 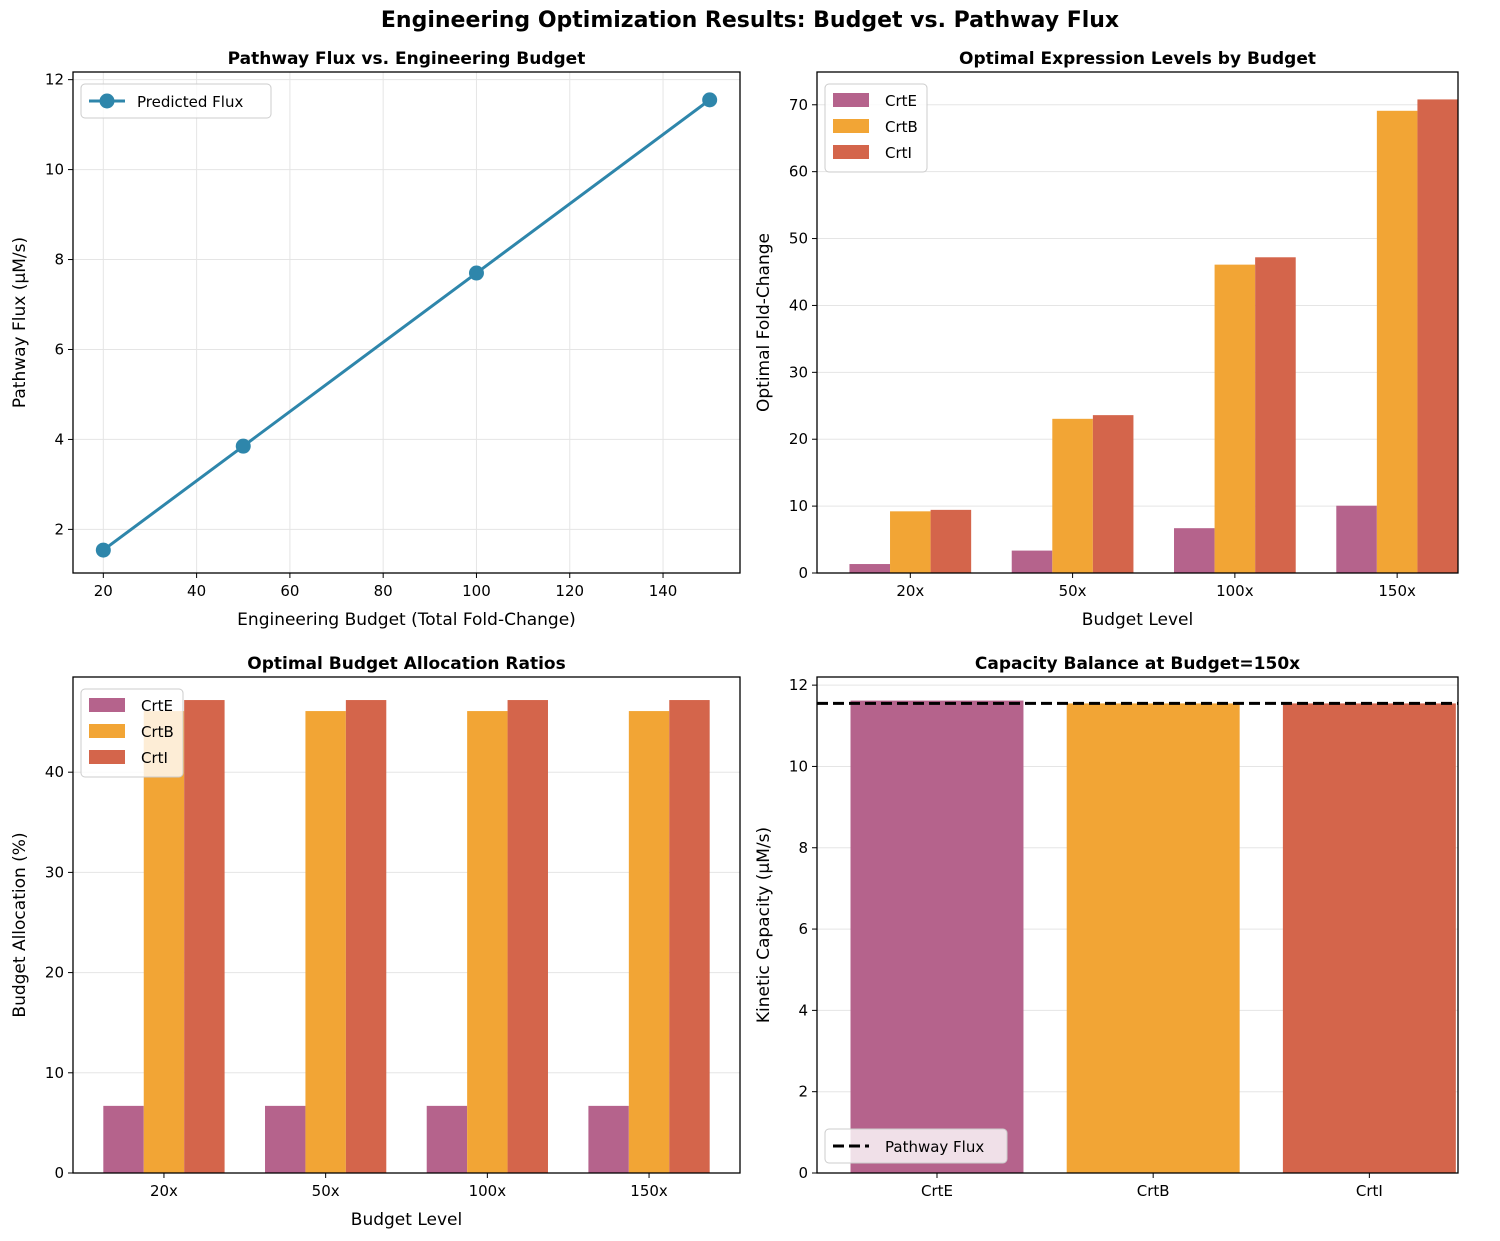 What do you see at coordinates (289, 591) in the screenshot?
I see `x-tick-label: 60` at bounding box center [289, 591].